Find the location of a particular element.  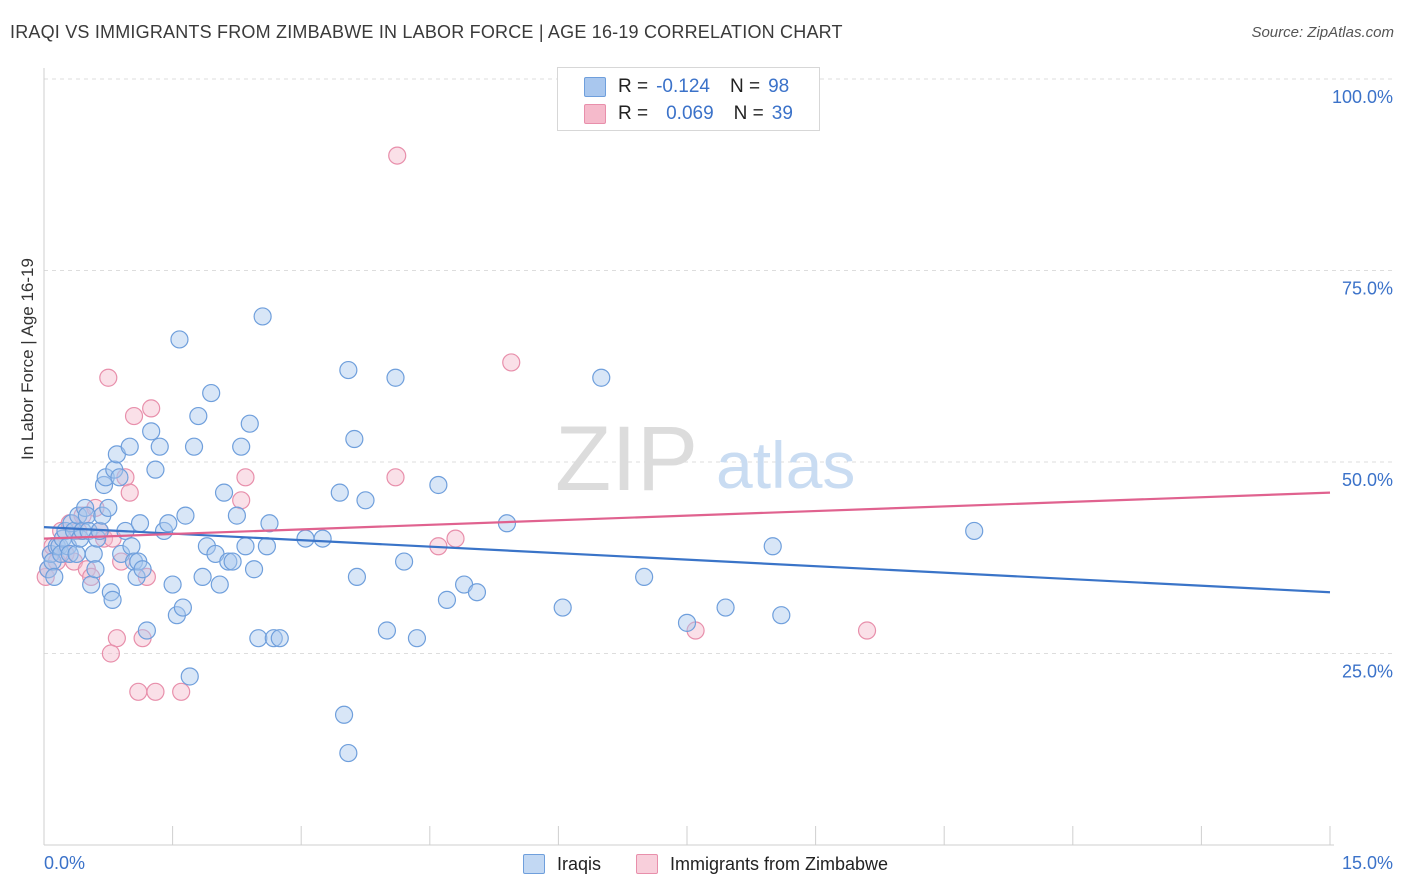

legend-swatch-iraqis is located at coordinates (534, 864).